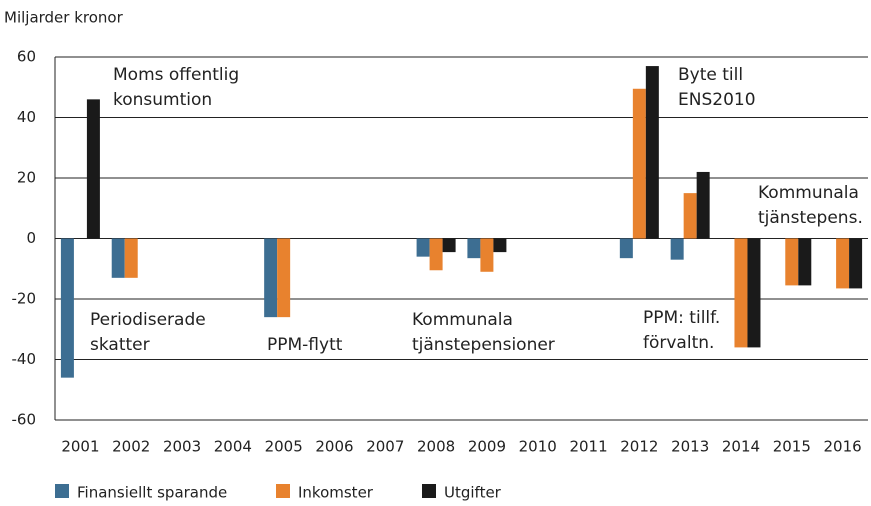  I want to click on x-tick-label: 2016, so click(843, 447).